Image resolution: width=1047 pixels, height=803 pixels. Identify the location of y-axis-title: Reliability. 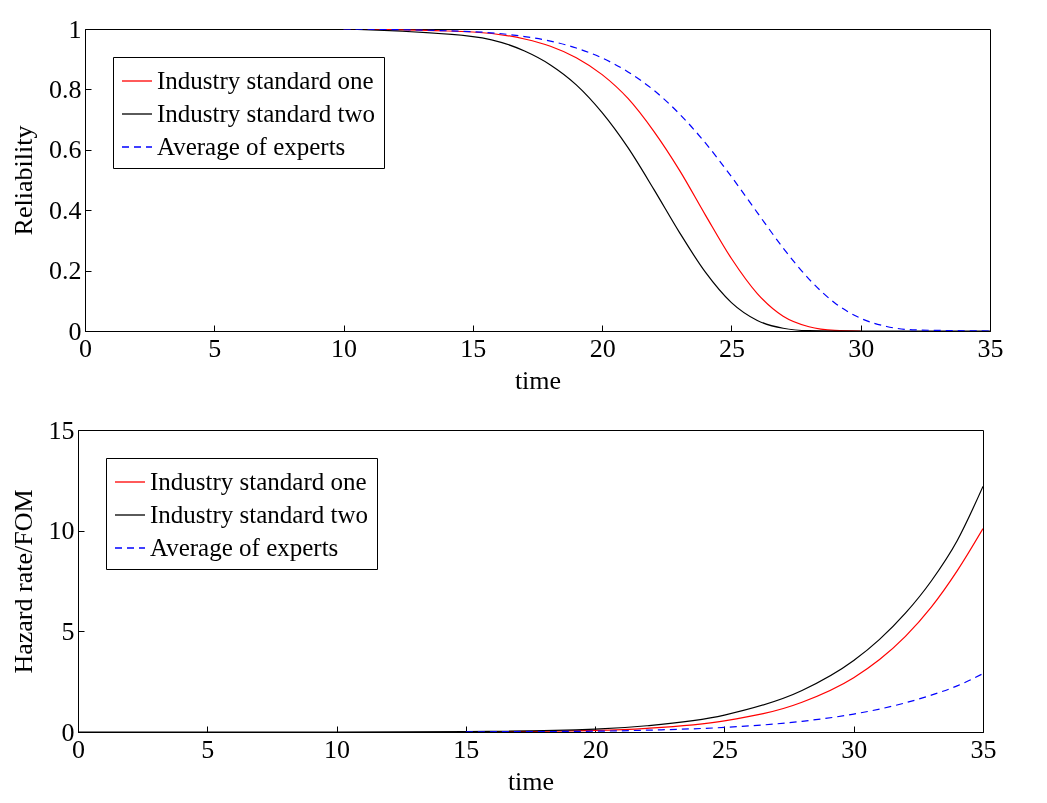
(23, 180).